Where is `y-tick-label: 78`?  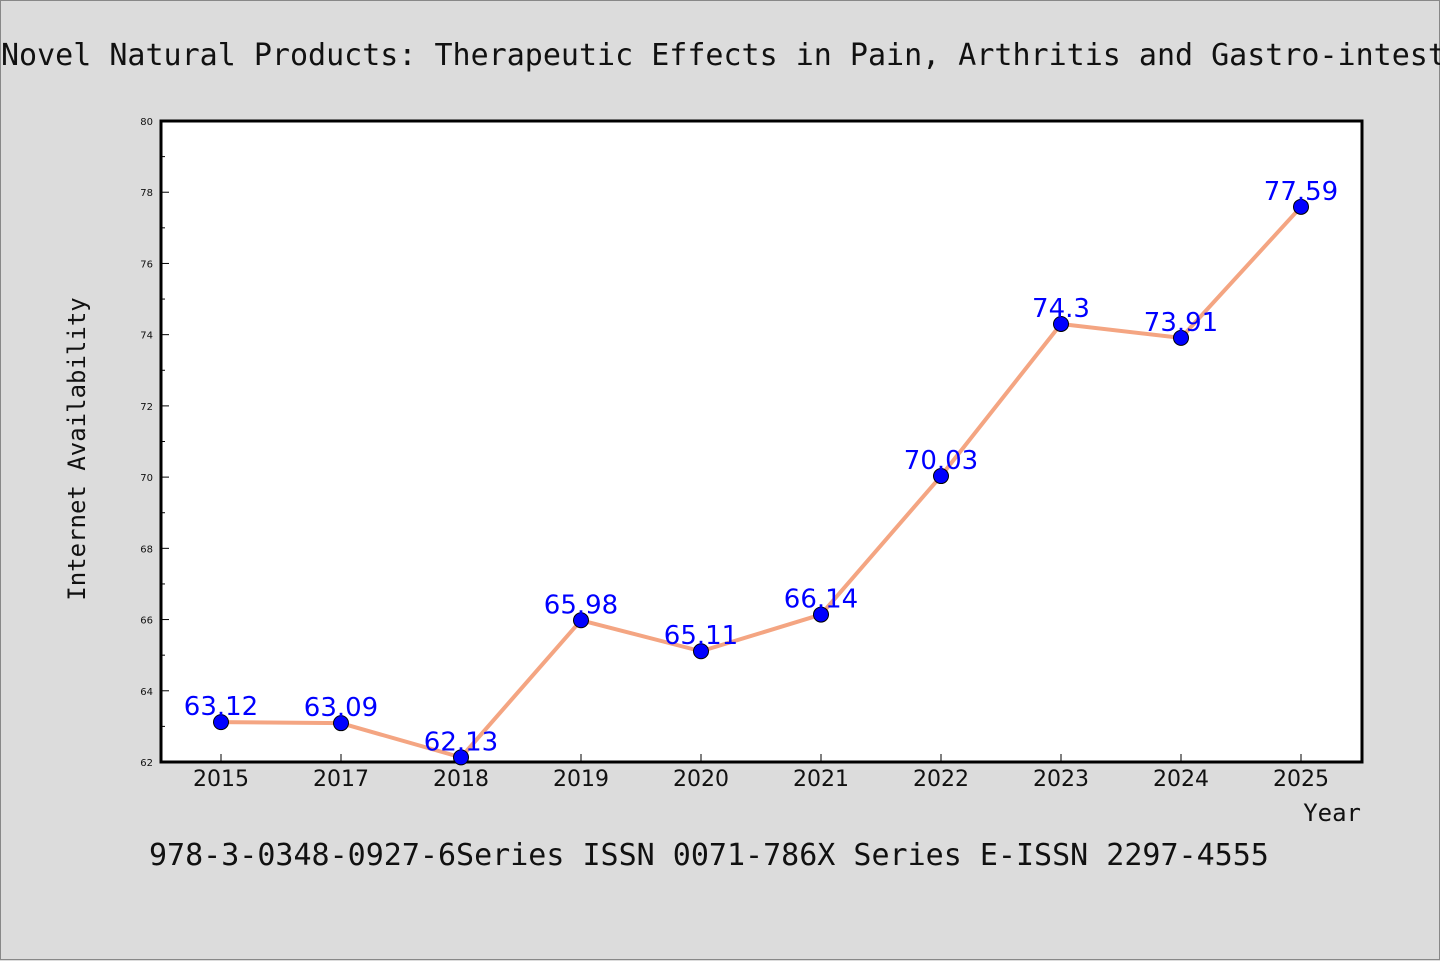
y-tick-label: 78 is located at coordinates (146, 193).